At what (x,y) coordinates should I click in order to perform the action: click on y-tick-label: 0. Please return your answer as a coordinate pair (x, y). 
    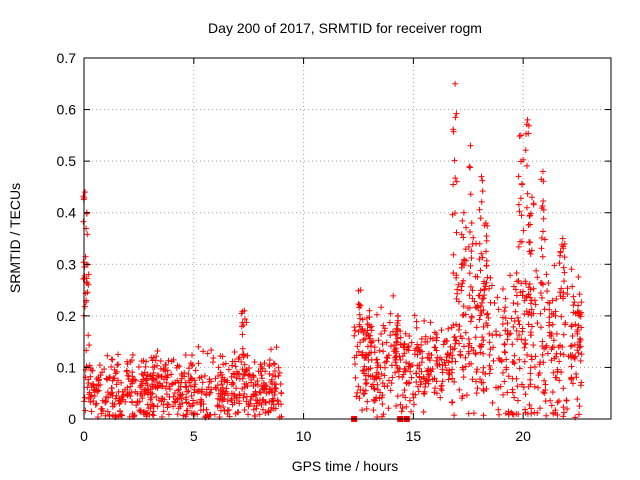
    Looking at the image, I should click on (72, 419).